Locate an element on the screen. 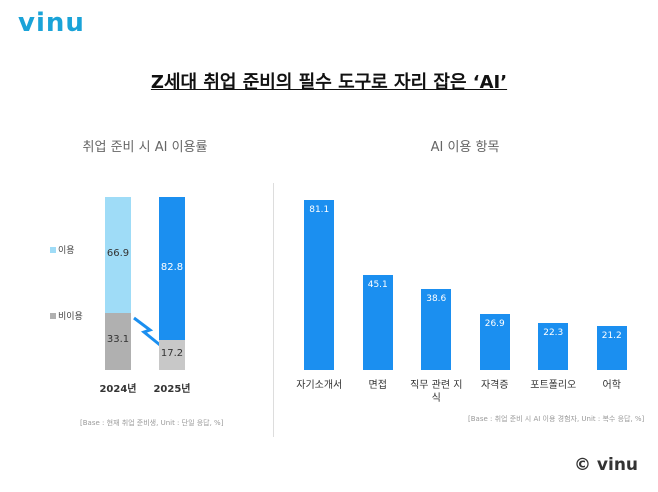 The width and height of the screenshot is (658, 492). x-tick-label: 자격증 is located at coordinates (494, 385).